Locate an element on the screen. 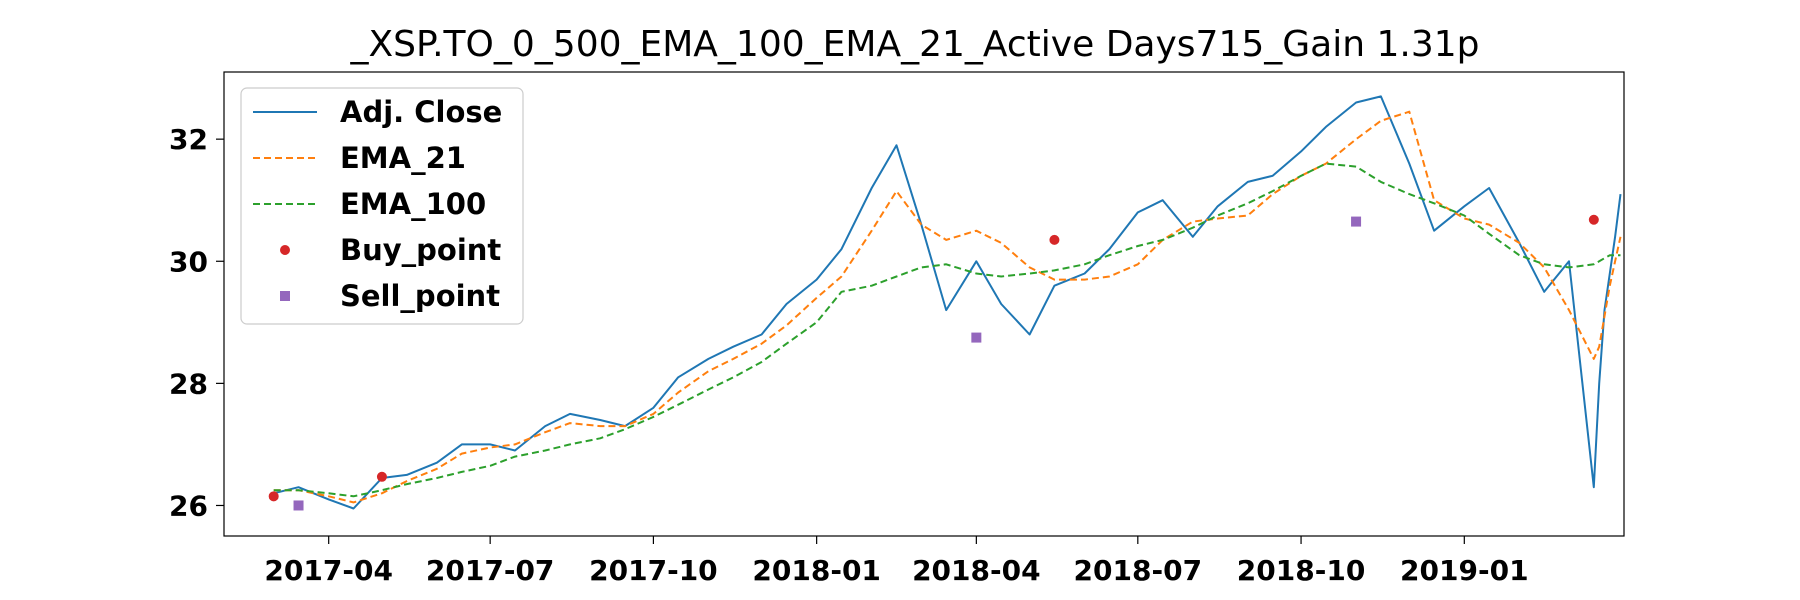  legend-label: Buy_point is located at coordinates (420, 250).